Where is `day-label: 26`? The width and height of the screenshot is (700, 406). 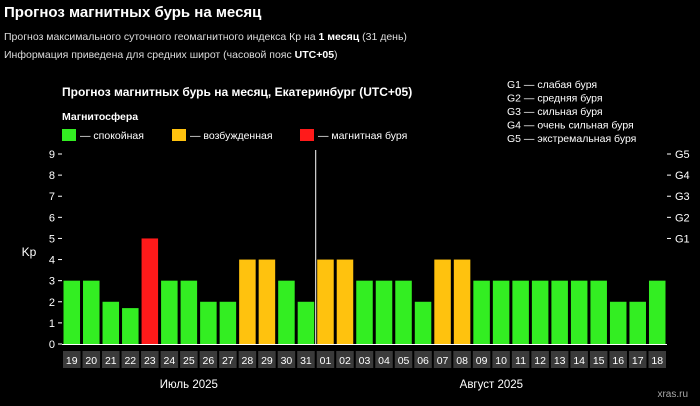
day-label: 26 is located at coordinates (209, 361).